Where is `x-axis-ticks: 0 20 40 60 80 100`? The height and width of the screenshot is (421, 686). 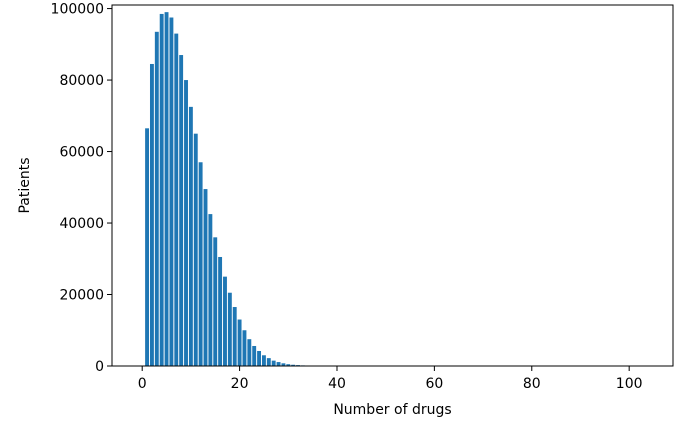
x-axis-ticks: 0 20 40 60 80 100 is located at coordinates (390, 379).